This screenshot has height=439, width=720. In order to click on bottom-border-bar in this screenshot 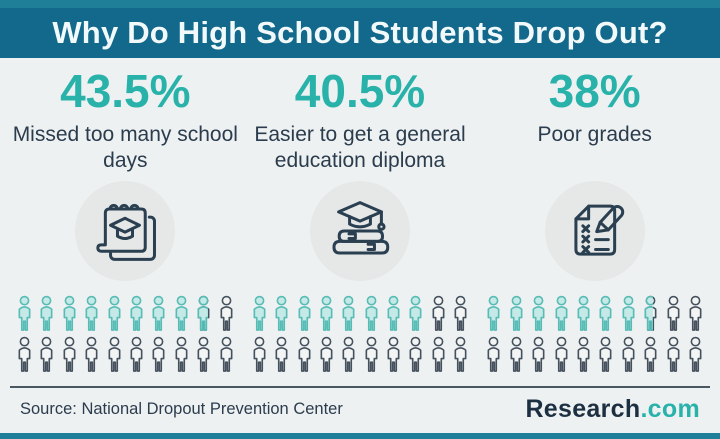, I will do `click(360, 436)`.